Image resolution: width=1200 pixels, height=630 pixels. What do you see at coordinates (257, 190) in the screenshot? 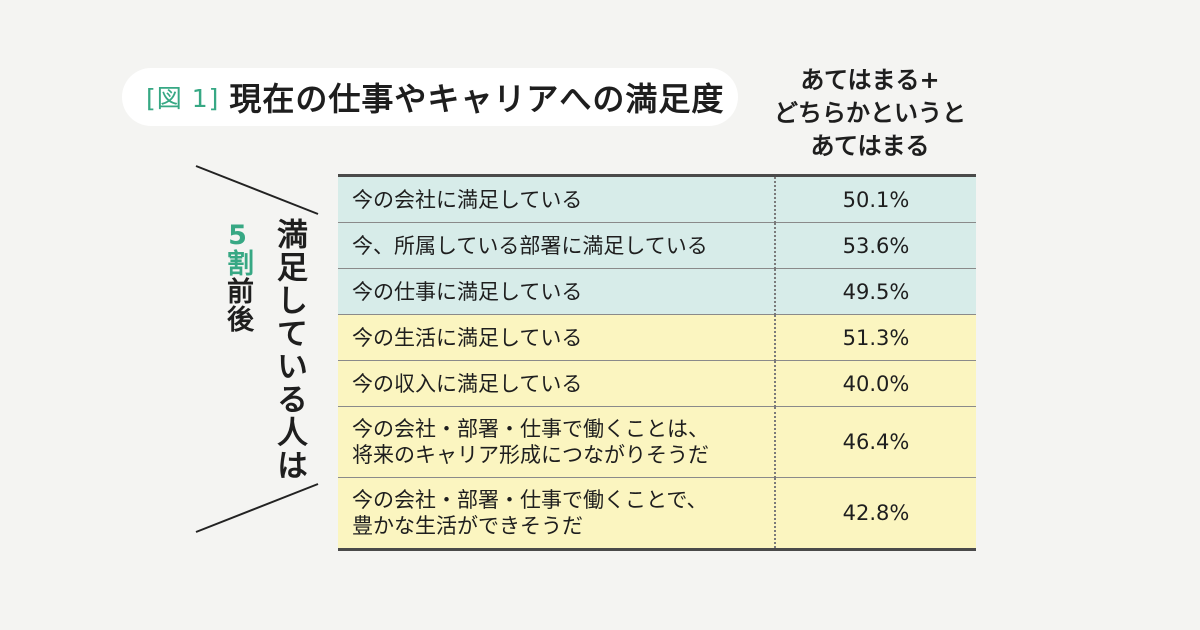
I see `bracket-line-top` at bounding box center [257, 190].